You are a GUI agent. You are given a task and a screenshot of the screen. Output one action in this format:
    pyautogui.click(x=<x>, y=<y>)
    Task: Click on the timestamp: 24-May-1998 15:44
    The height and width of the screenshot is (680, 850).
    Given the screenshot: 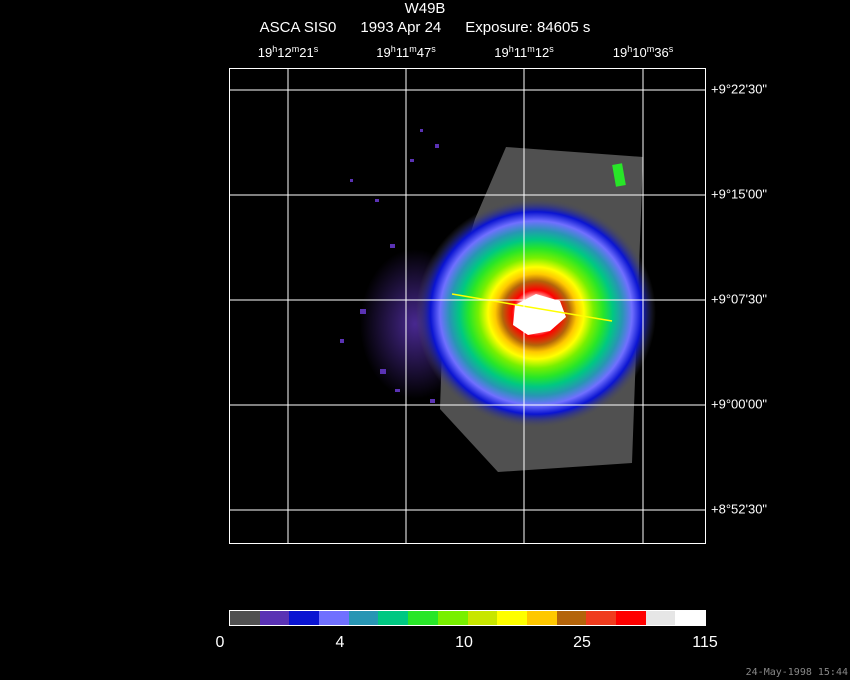 What is the action you would take?
    pyautogui.click(x=796, y=672)
    